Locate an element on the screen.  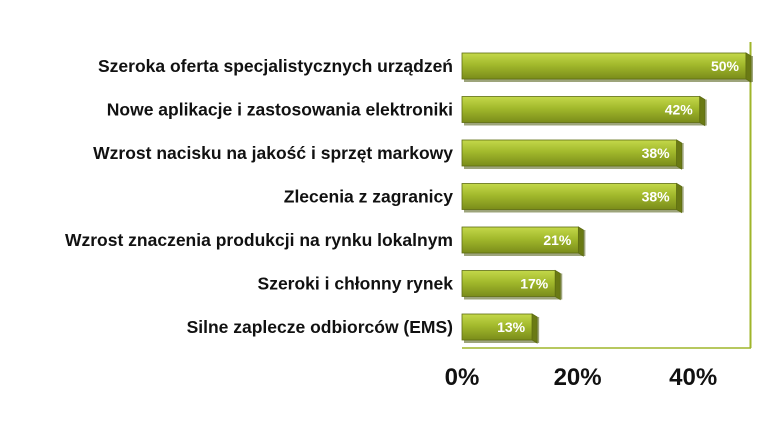
category-label: Szeroki i chłonny rynek is located at coordinates (356, 284).